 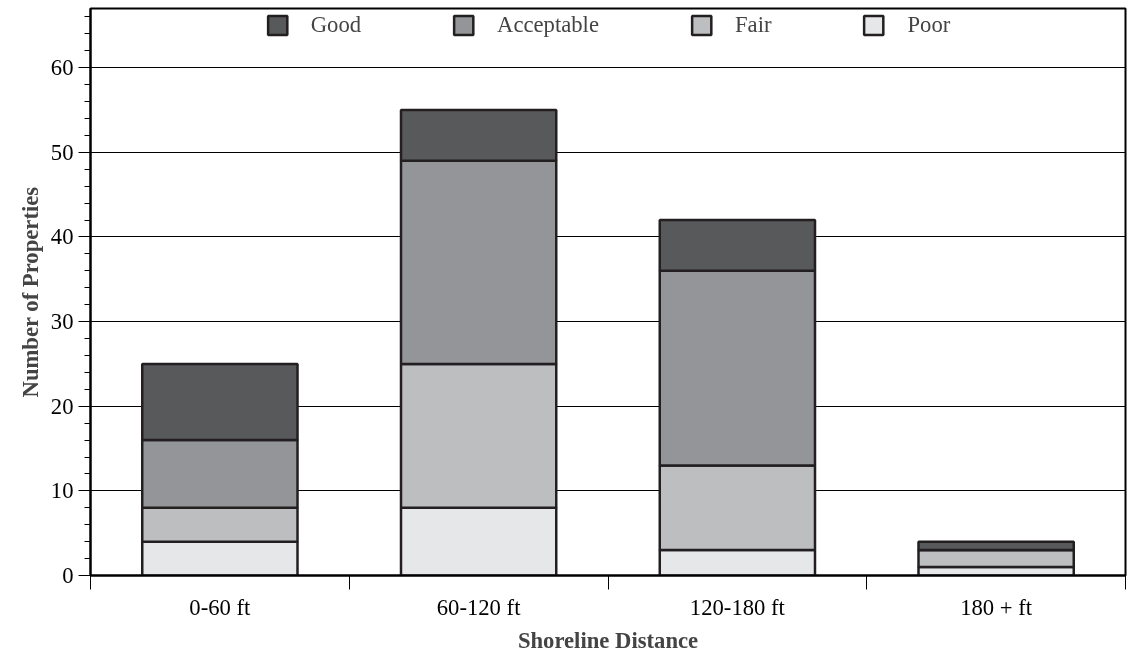 What do you see at coordinates (929, 25) in the screenshot?
I see `legend-label: Poor` at bounding box center [929, 25].